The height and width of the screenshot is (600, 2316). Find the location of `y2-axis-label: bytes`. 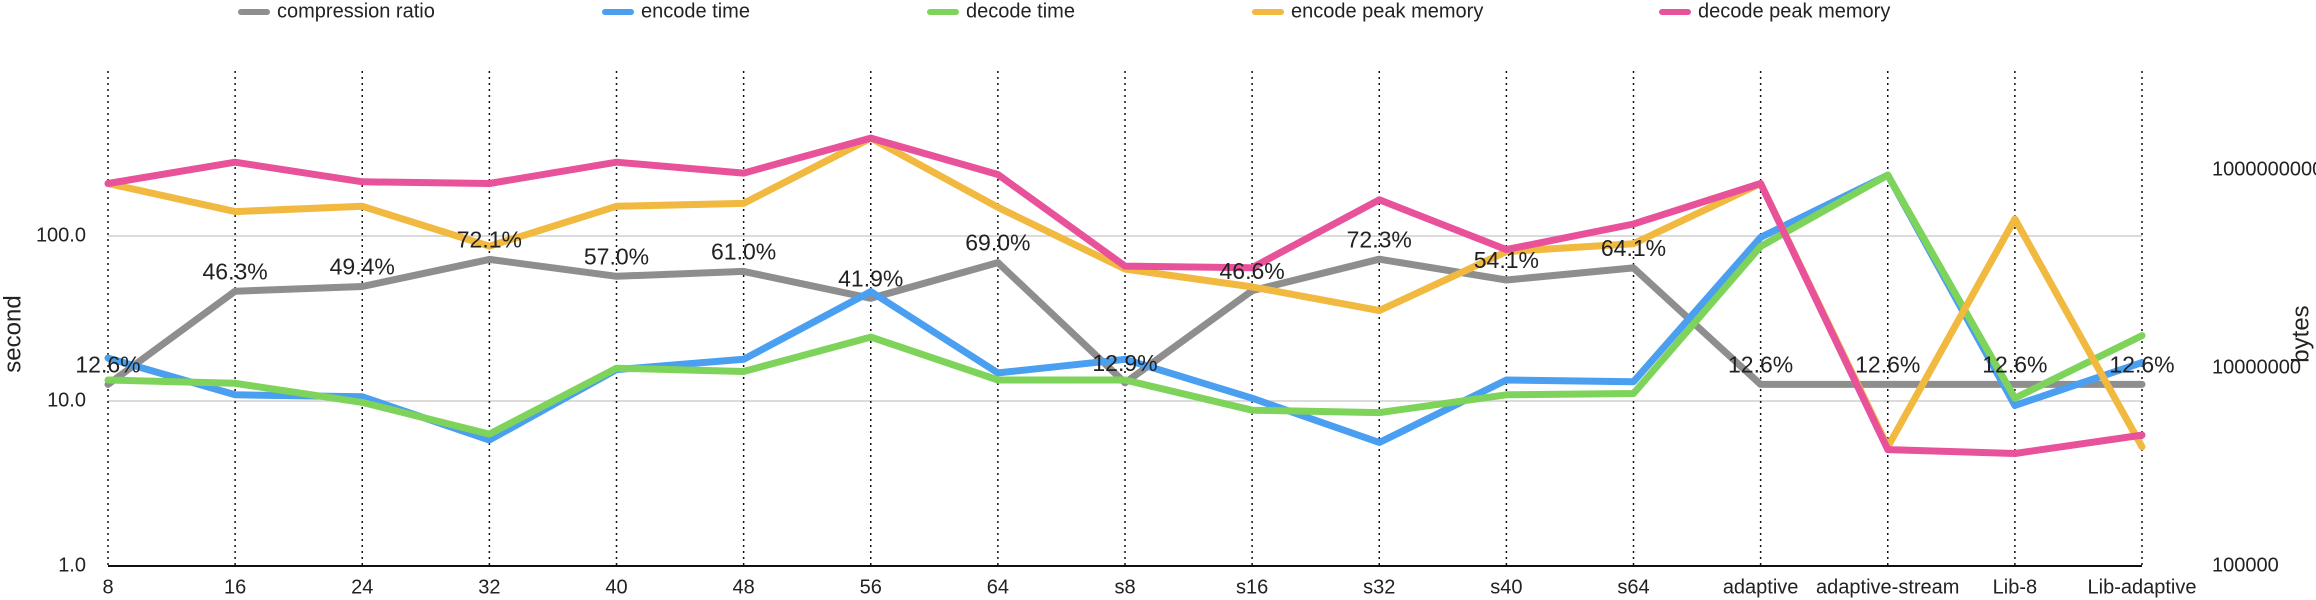

y2-axis-label: bytes is located at coordinates (2300, 333).